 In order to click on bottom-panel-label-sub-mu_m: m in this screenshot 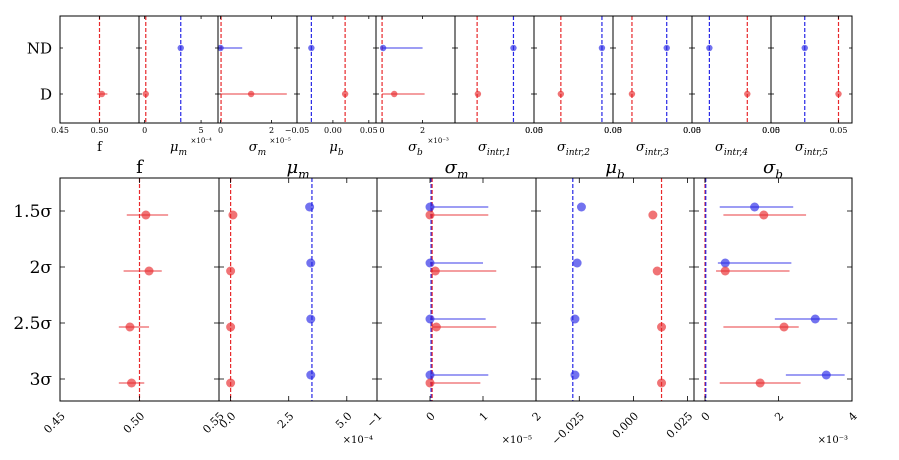, I will do `click(303, 174)`.